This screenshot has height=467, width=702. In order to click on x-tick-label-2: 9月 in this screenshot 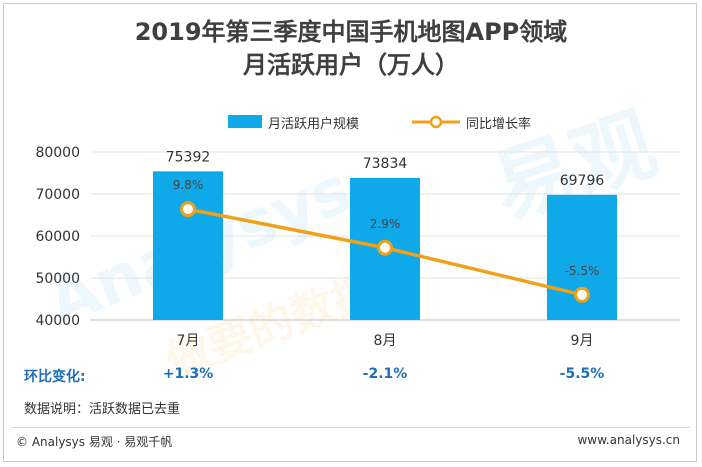, I will do `click(582, 341)`.